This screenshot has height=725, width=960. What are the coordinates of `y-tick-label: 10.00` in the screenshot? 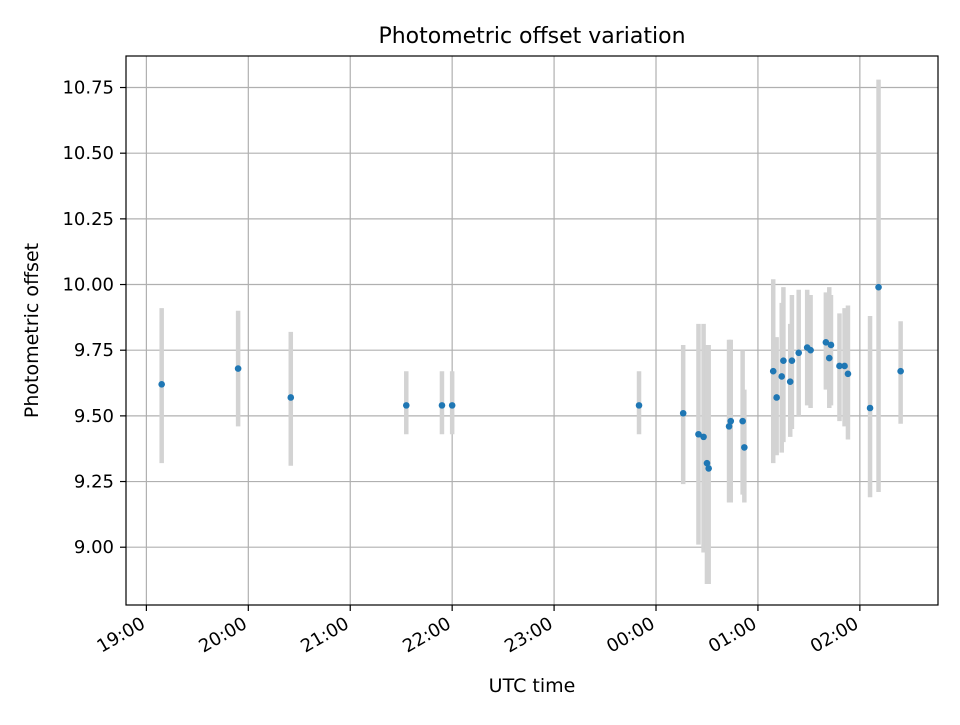 It's located at (88, 285).